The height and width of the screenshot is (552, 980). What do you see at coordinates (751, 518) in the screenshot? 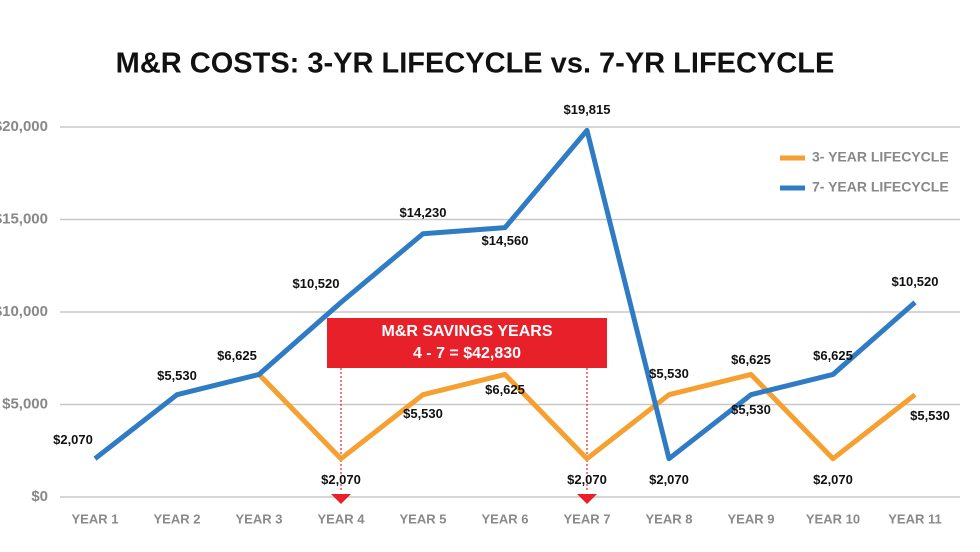
I see `x-tick-label: YEAR 9` at bounding box center [751, 518].